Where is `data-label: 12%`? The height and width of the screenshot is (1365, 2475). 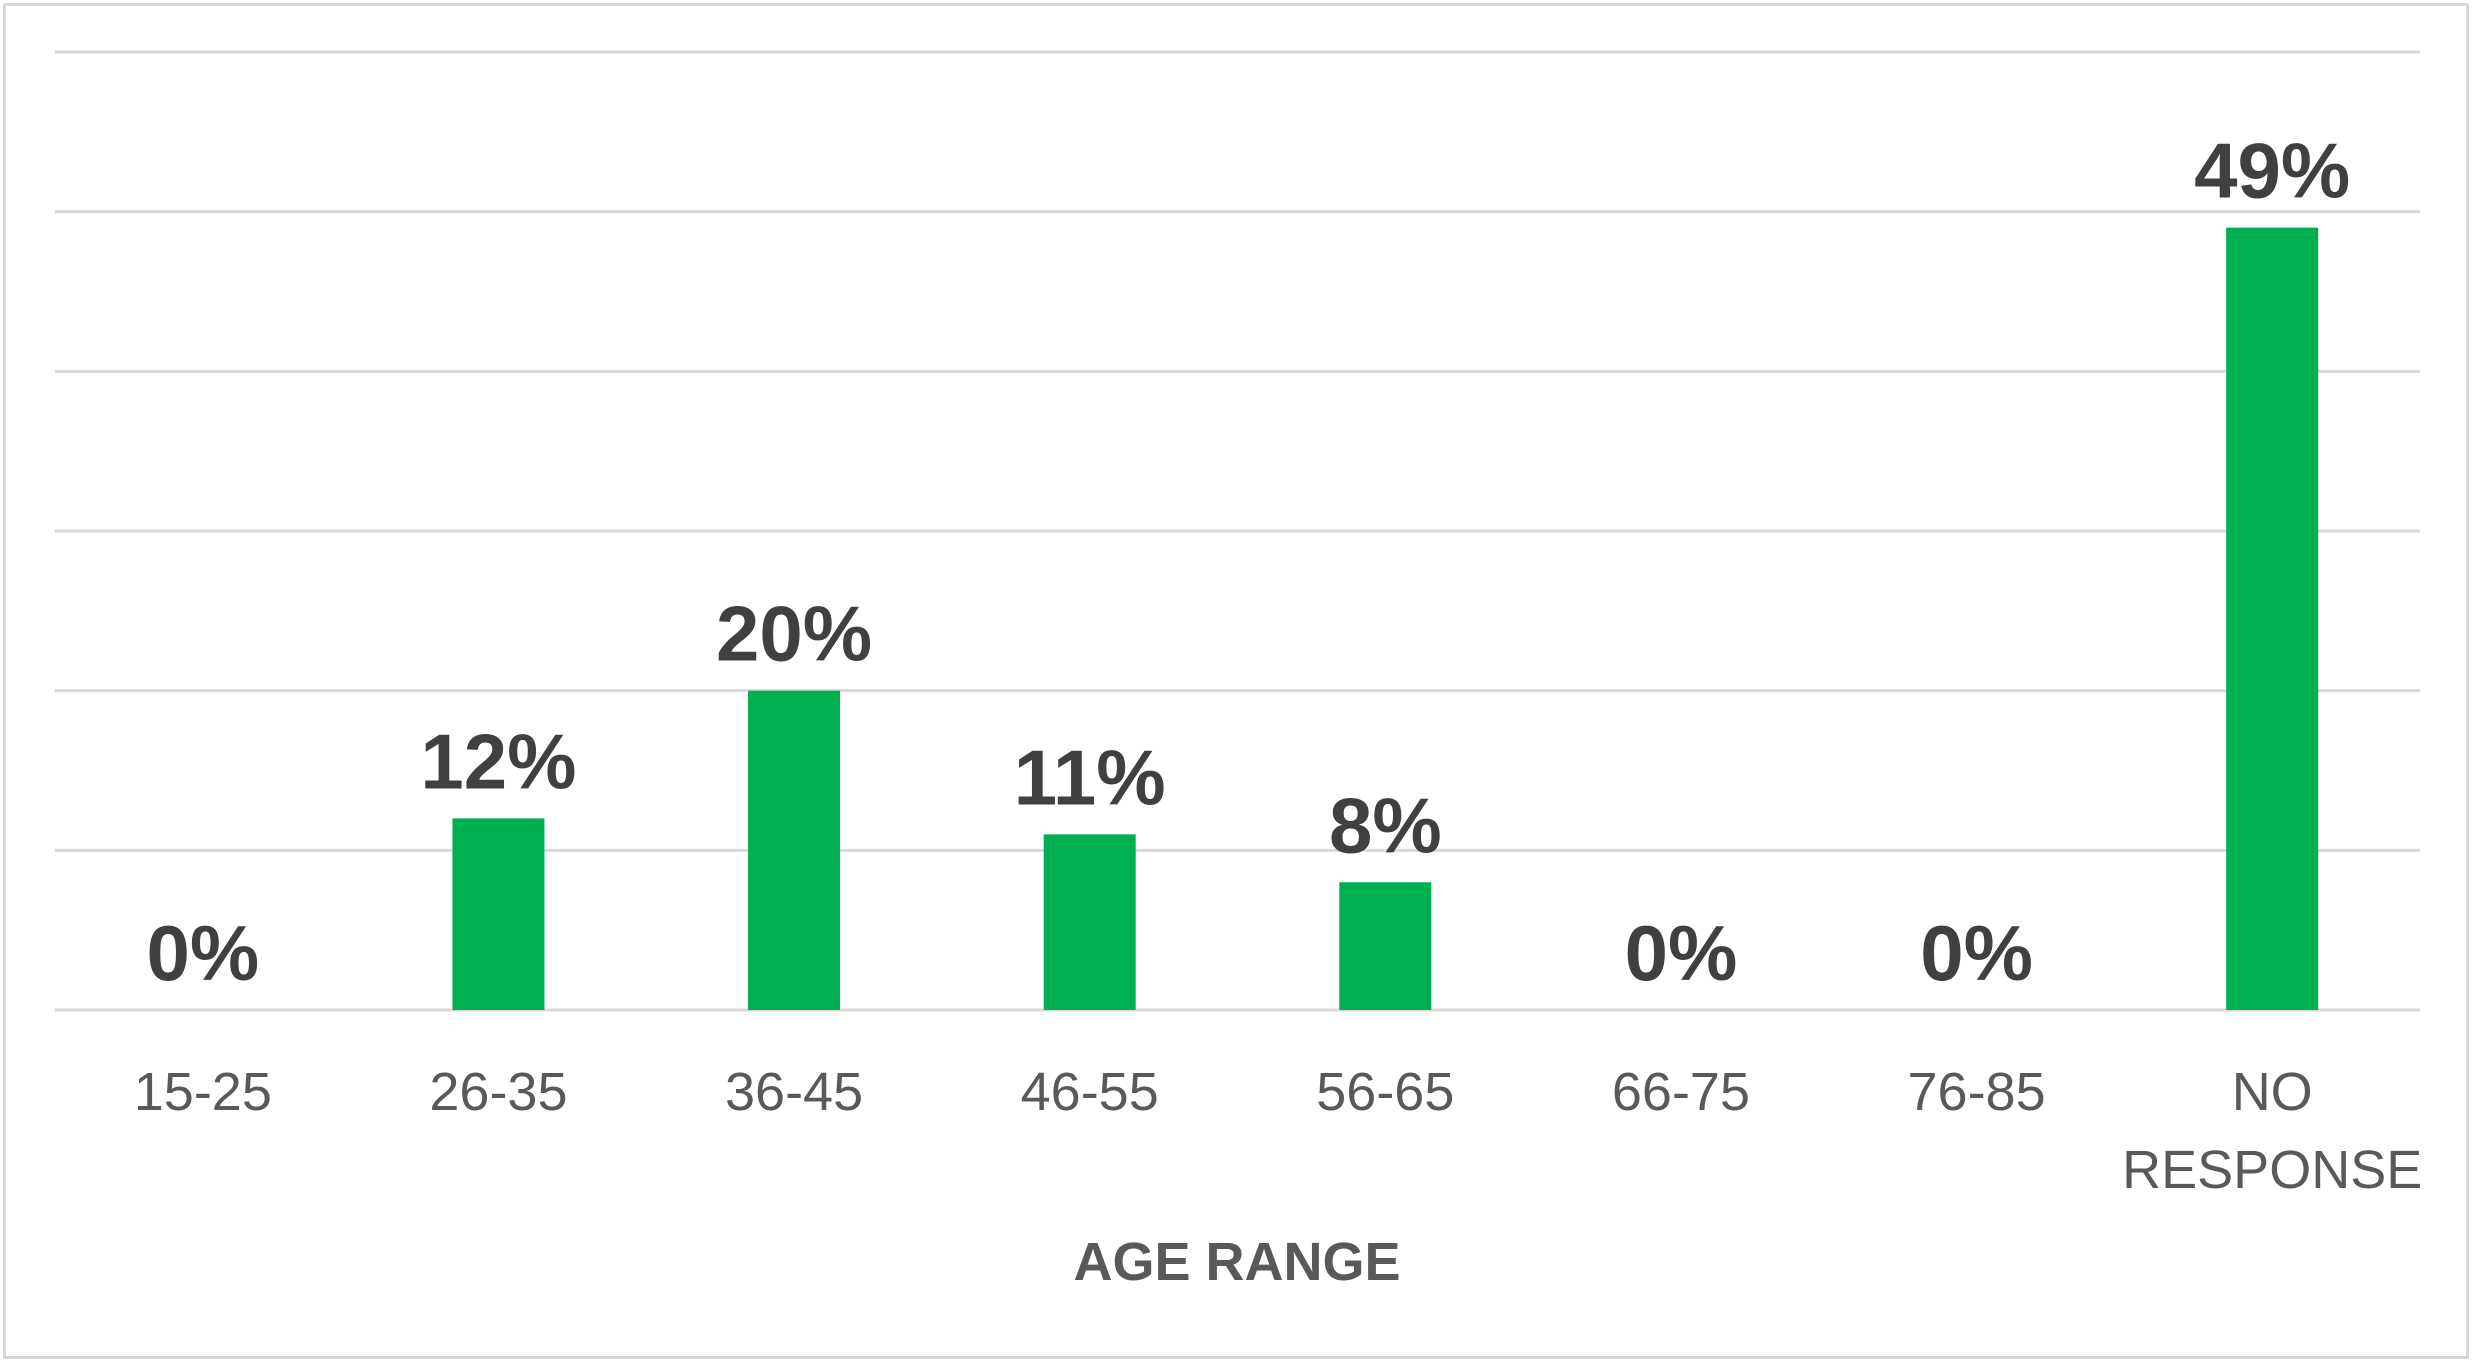 data-label: 12% is located at coordinates (498, 761).